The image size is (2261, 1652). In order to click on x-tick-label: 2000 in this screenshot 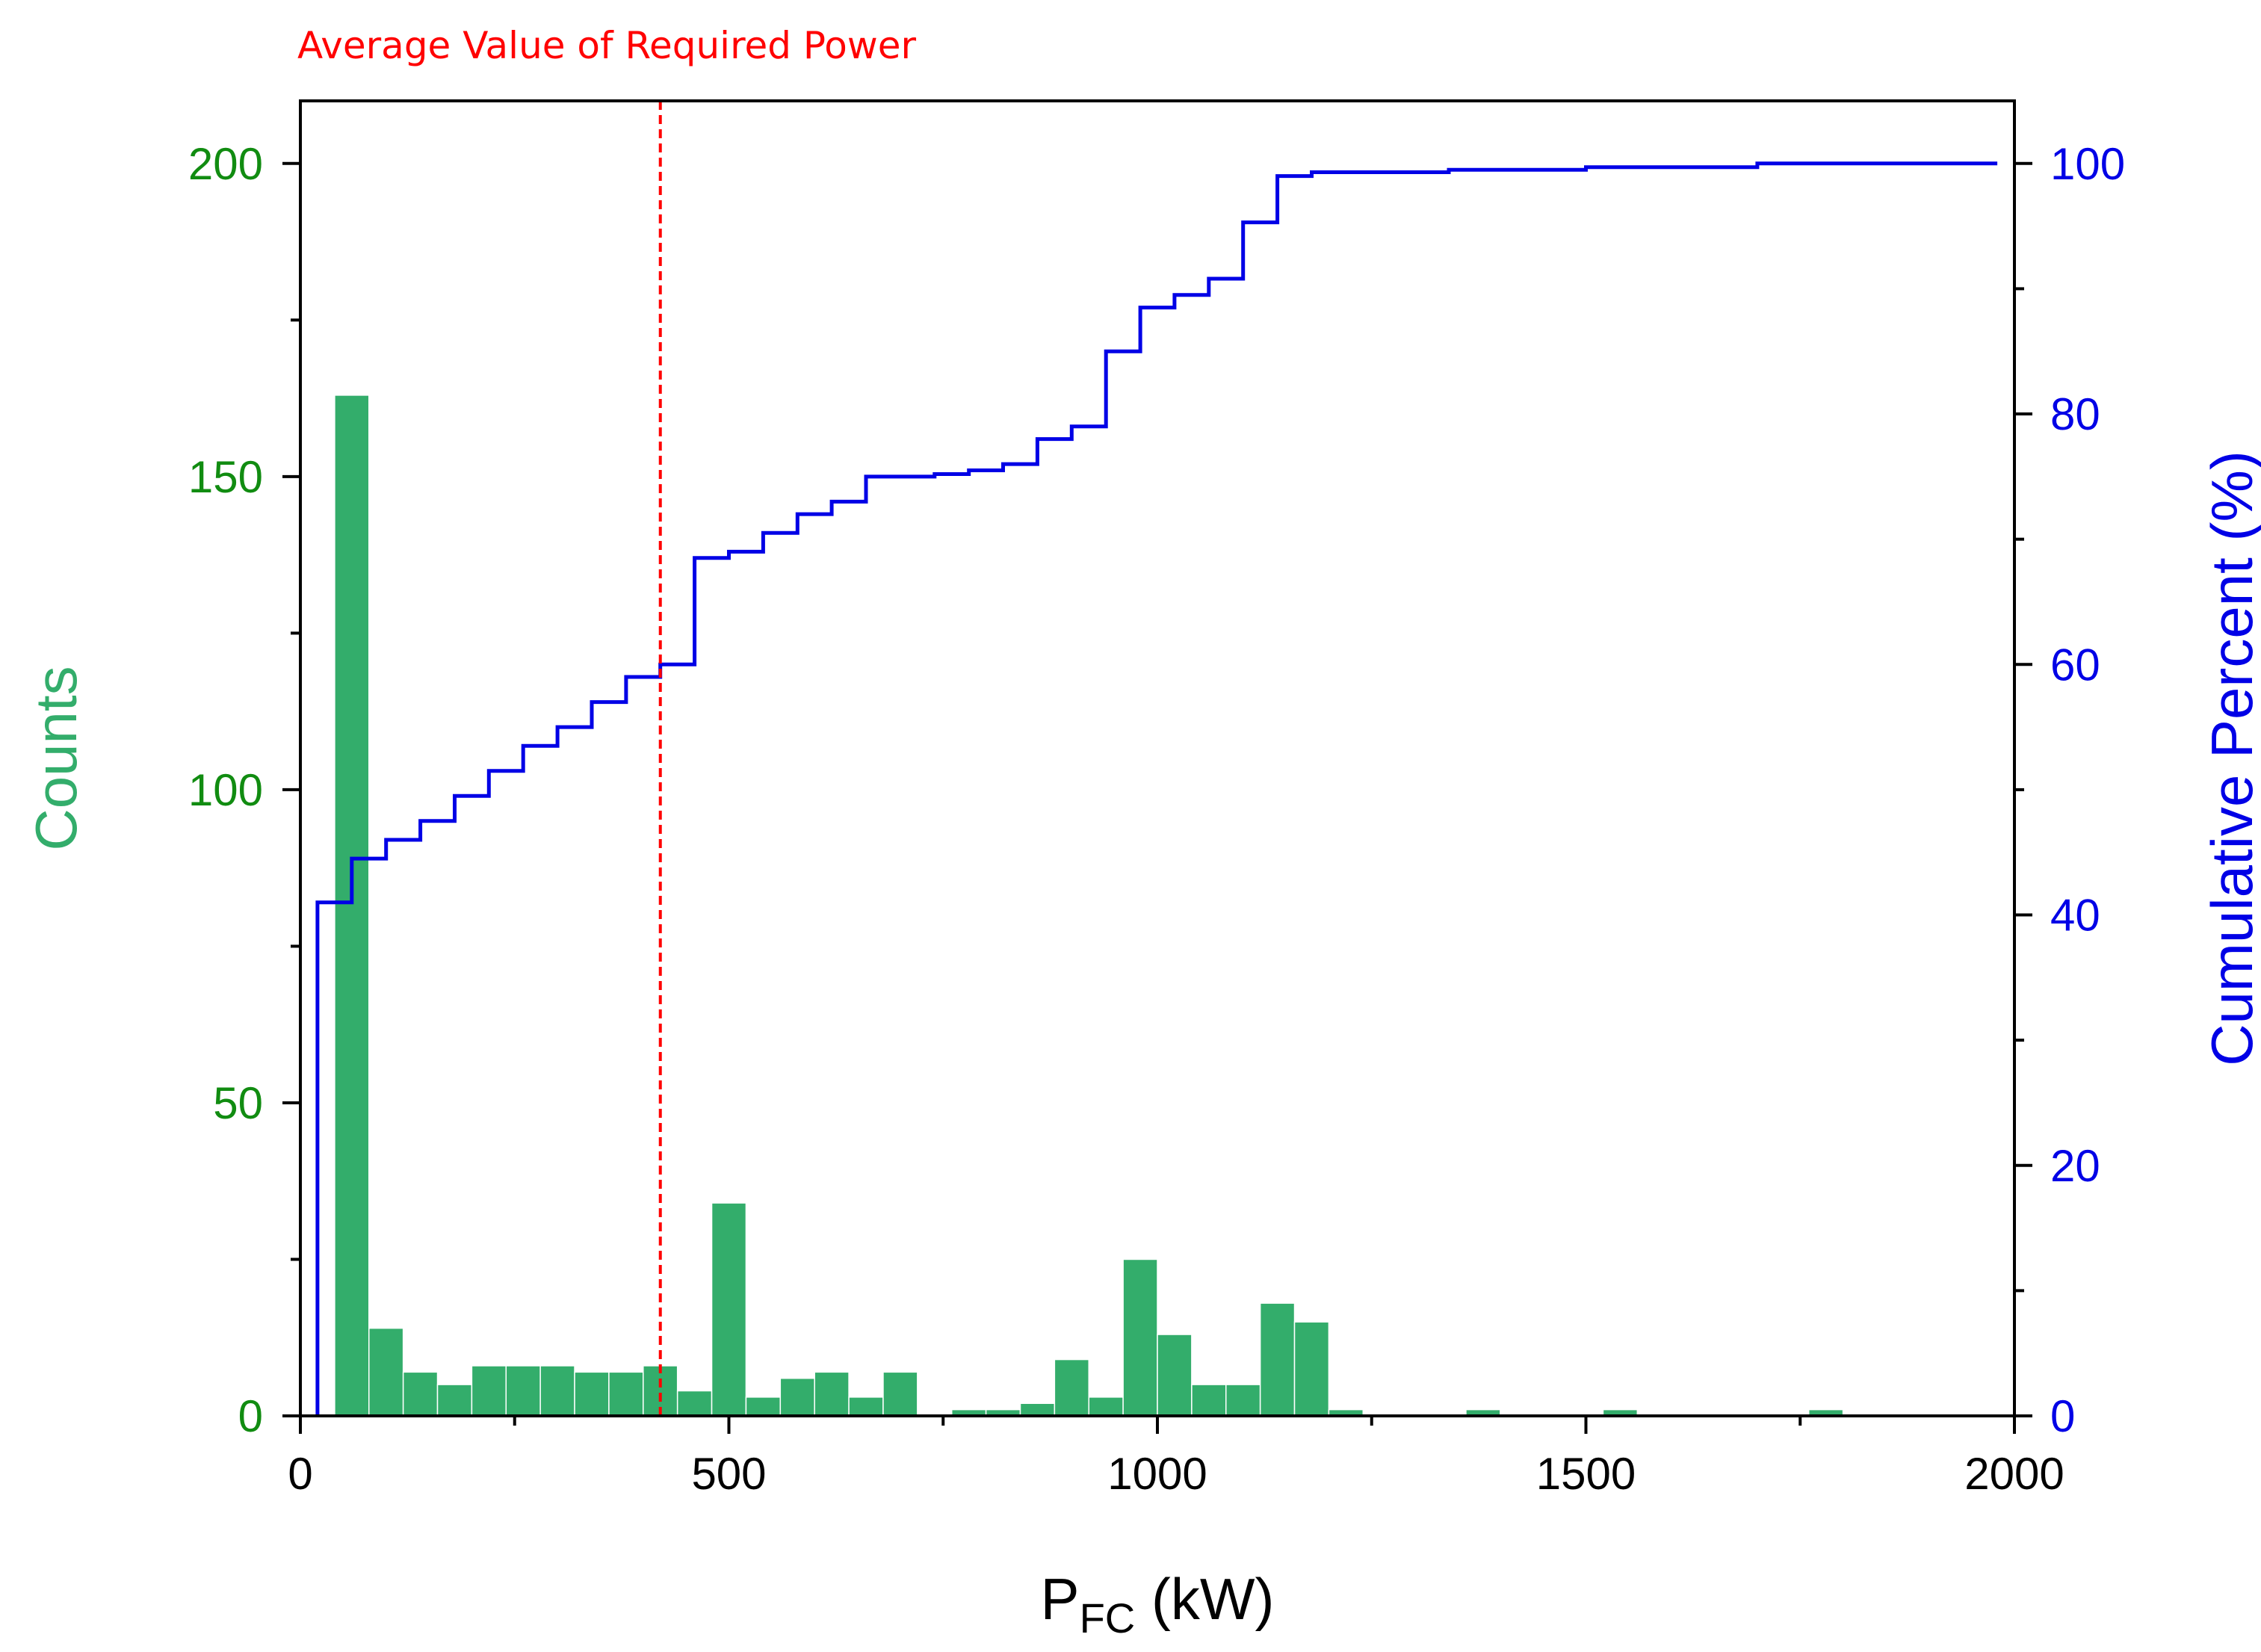, I will do `click(2014, 1474)`.